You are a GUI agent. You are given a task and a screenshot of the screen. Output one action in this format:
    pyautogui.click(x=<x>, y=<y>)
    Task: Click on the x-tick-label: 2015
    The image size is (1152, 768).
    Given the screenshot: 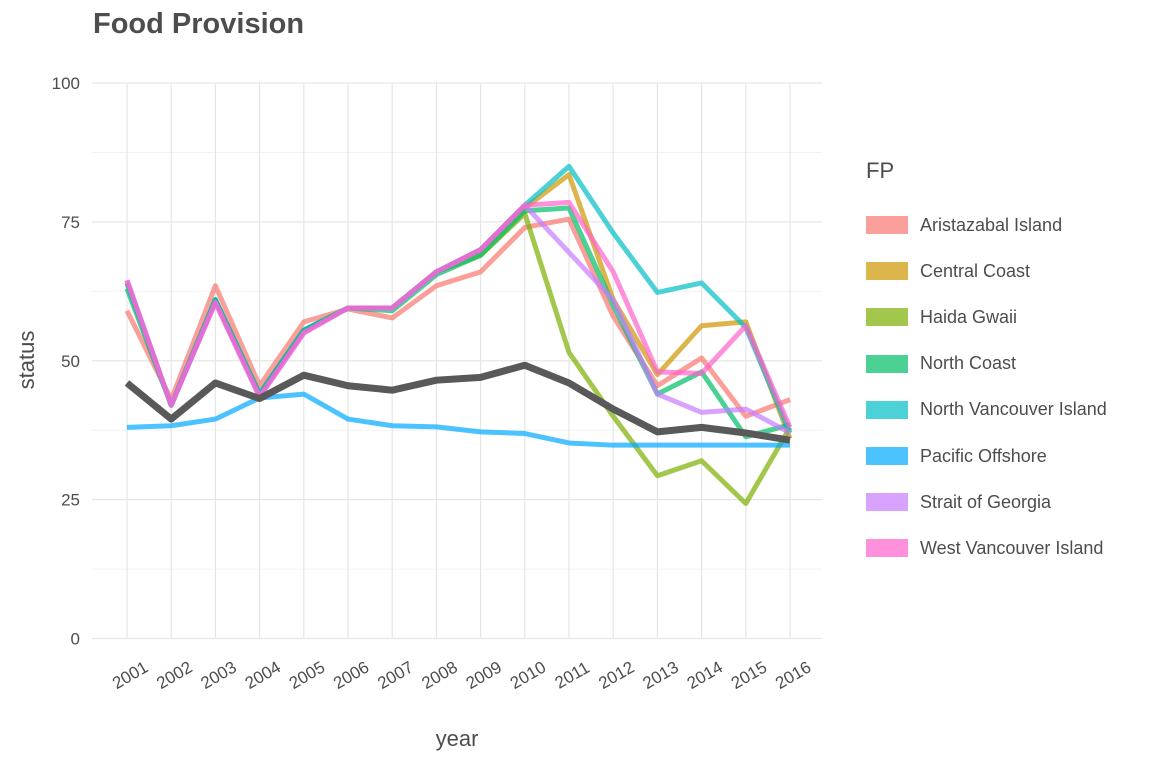 What is the action you would take?
    pyautogui.click(x=749, y=675)
    